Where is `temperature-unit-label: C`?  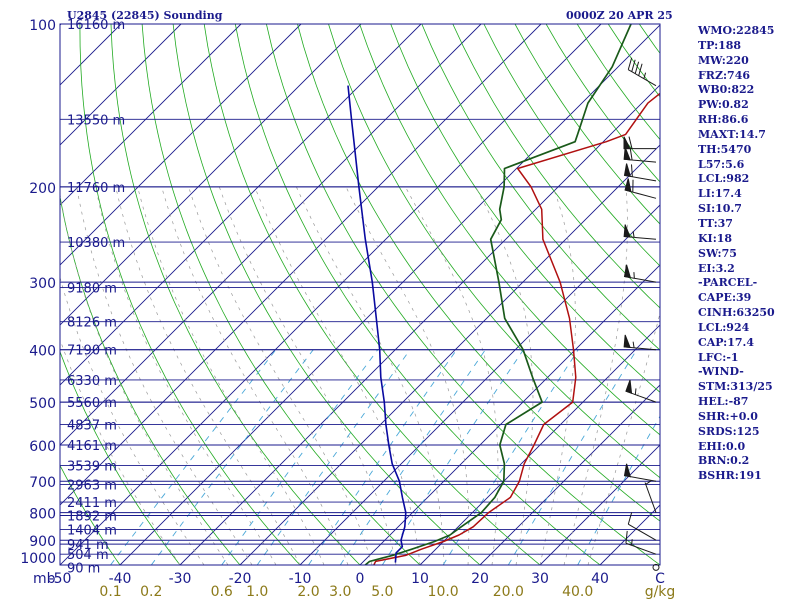 temperature-unit-label: C is located at coordinates (660, 579).